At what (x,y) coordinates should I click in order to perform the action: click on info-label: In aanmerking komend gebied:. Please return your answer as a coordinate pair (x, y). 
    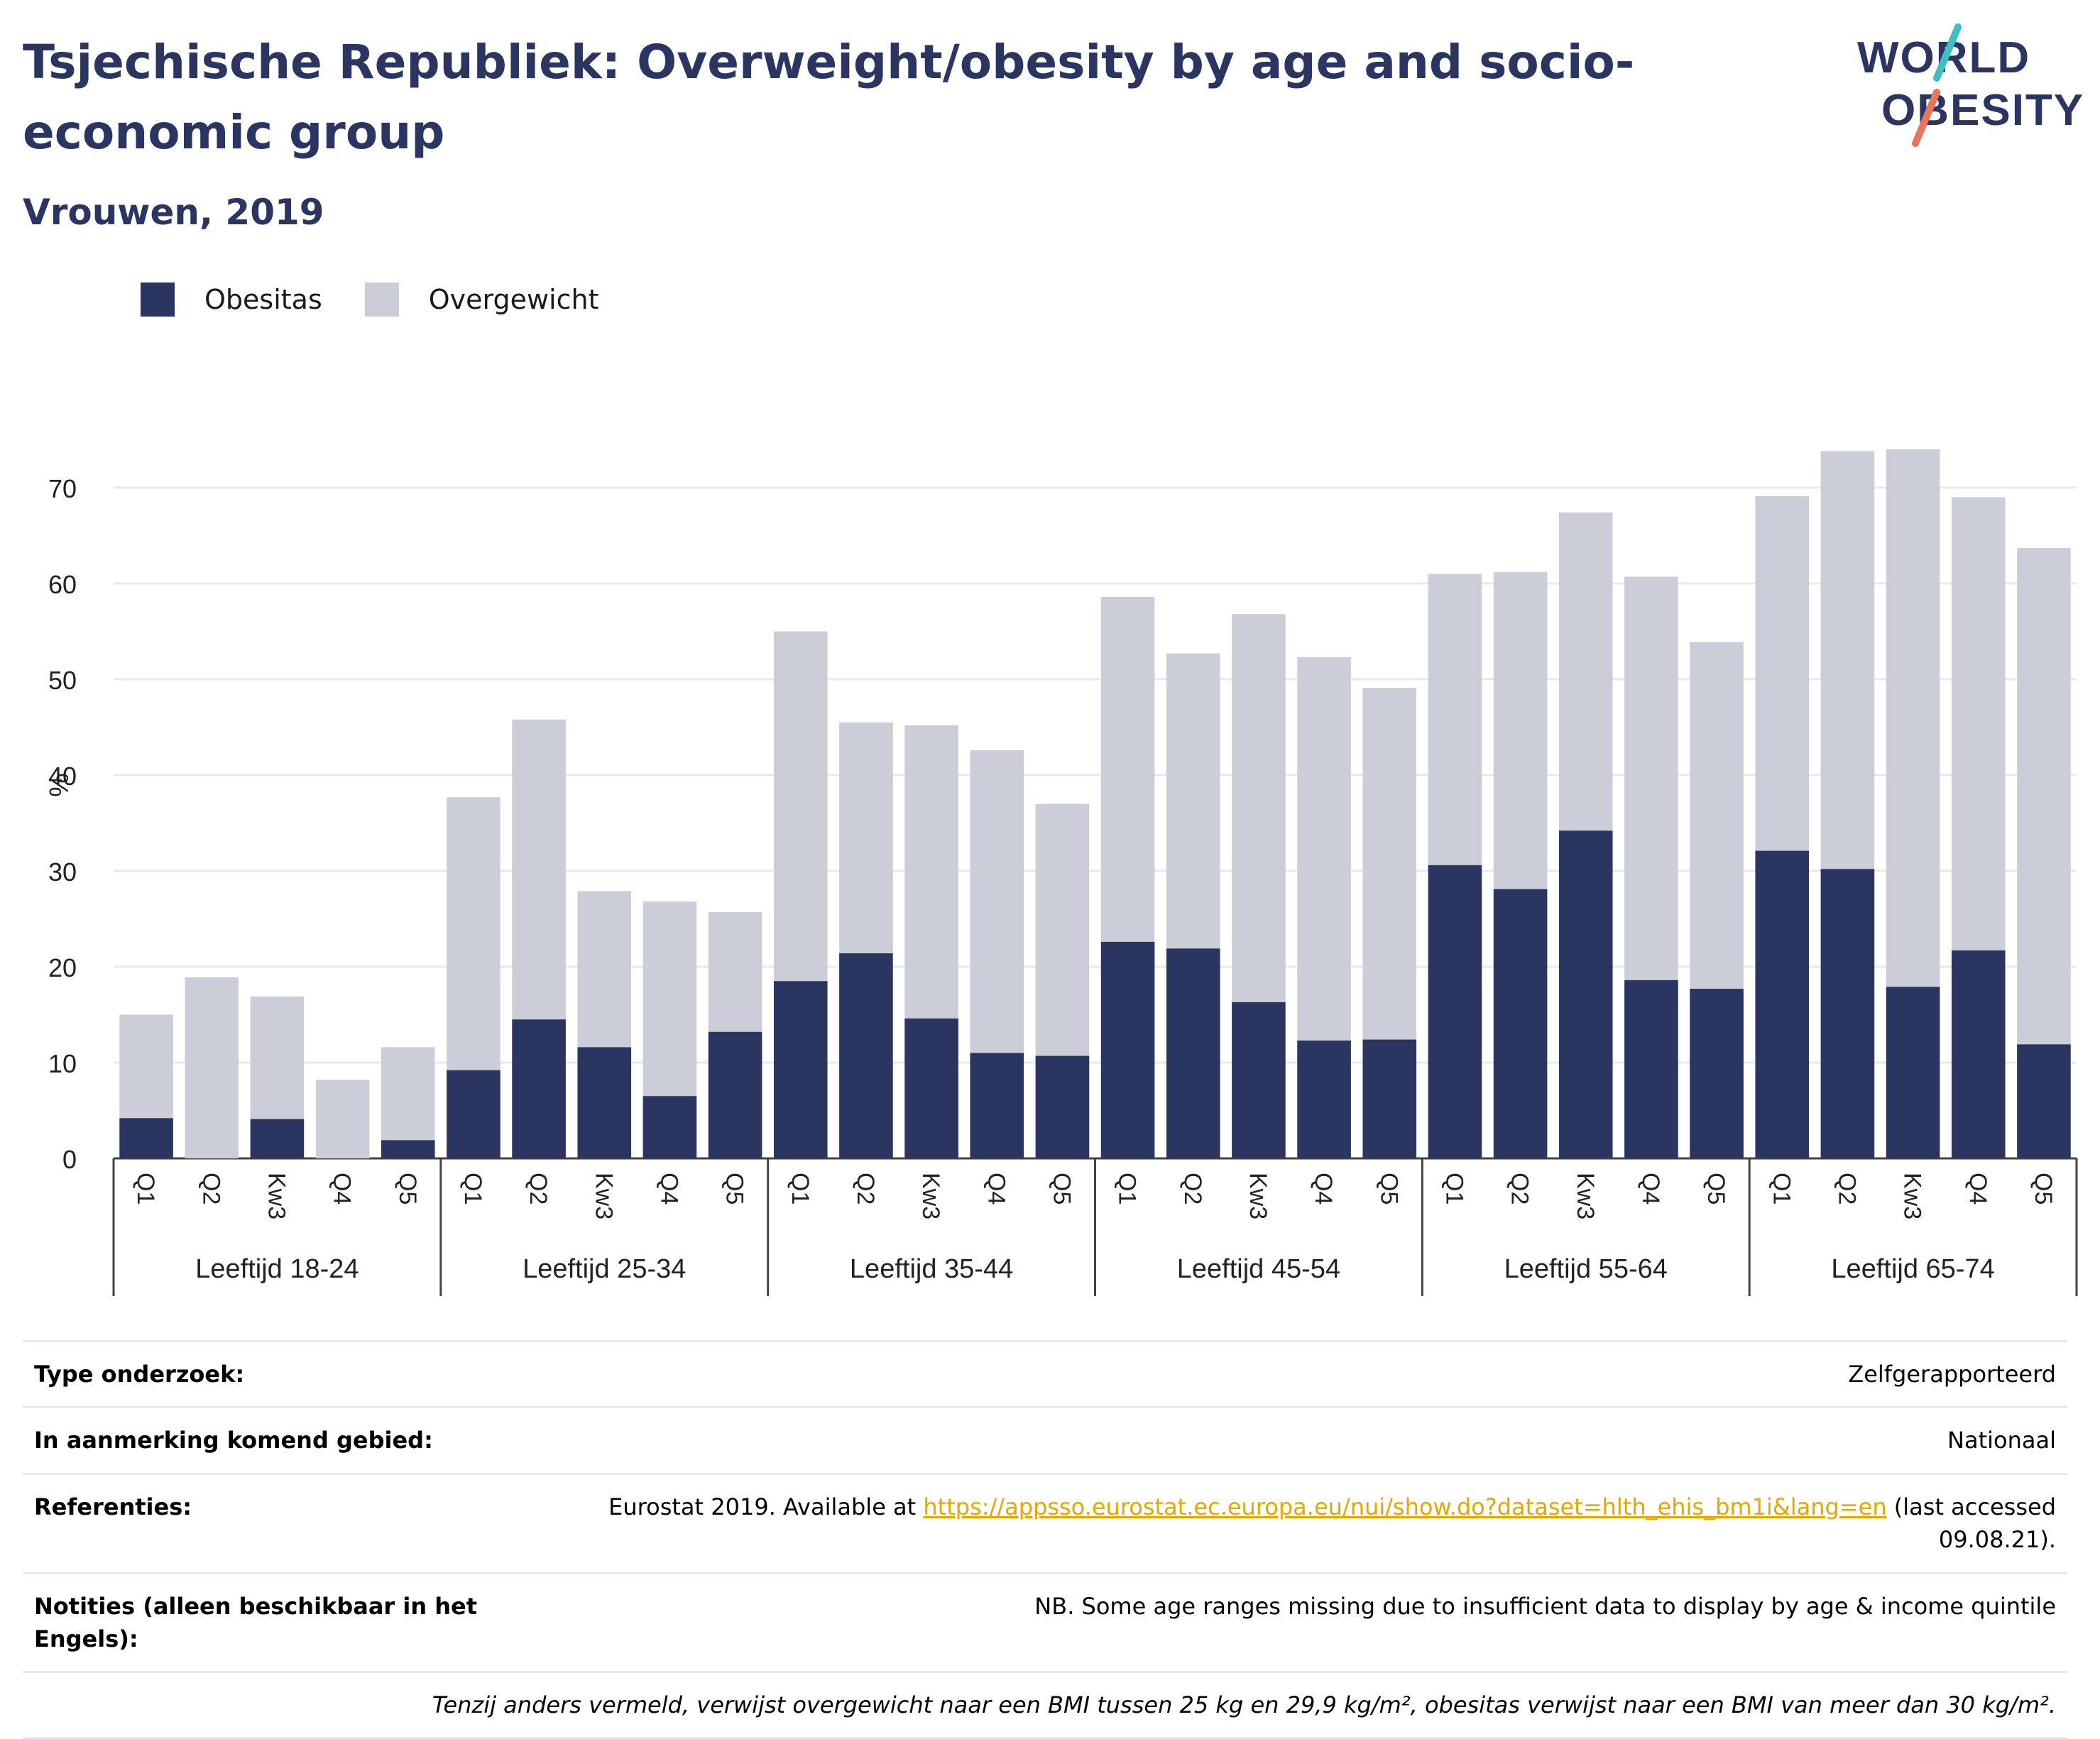
    Looking at the image, I should click on (233, 1440).